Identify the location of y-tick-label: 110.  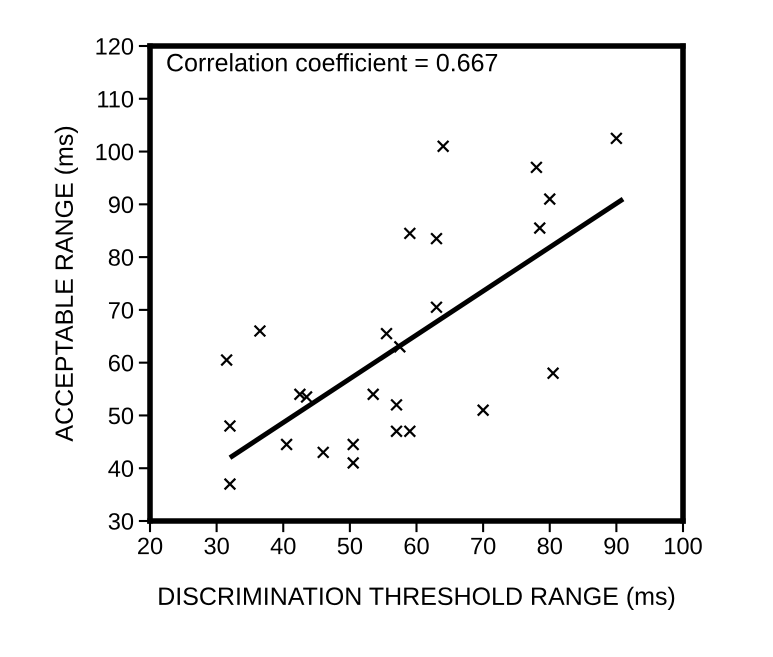
(116, 99).